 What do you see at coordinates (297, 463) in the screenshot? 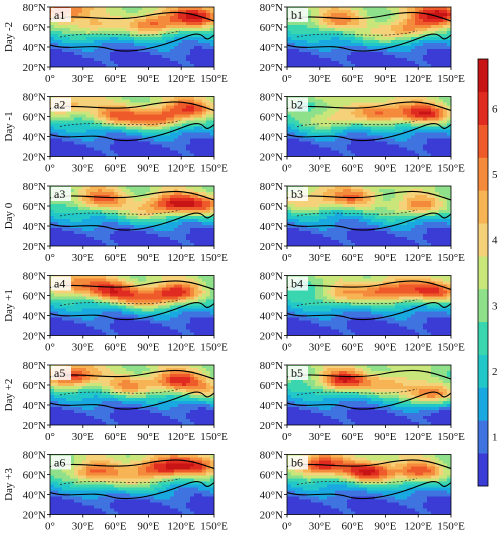
I see `panel-label: b6` at bounding box center [297, 463].